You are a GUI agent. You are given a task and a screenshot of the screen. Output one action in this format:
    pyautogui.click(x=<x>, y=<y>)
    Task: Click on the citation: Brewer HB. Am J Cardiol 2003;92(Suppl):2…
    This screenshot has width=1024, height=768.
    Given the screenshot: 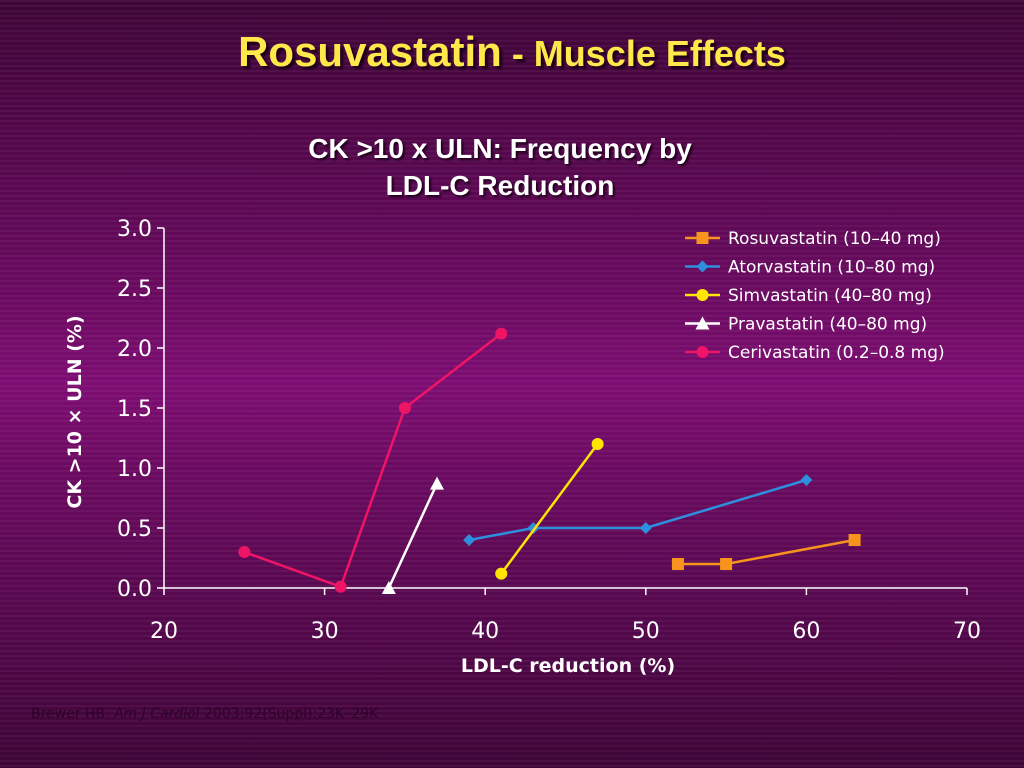 What is the action you would take?
    pyautogui.click(x=204, y=714)
    